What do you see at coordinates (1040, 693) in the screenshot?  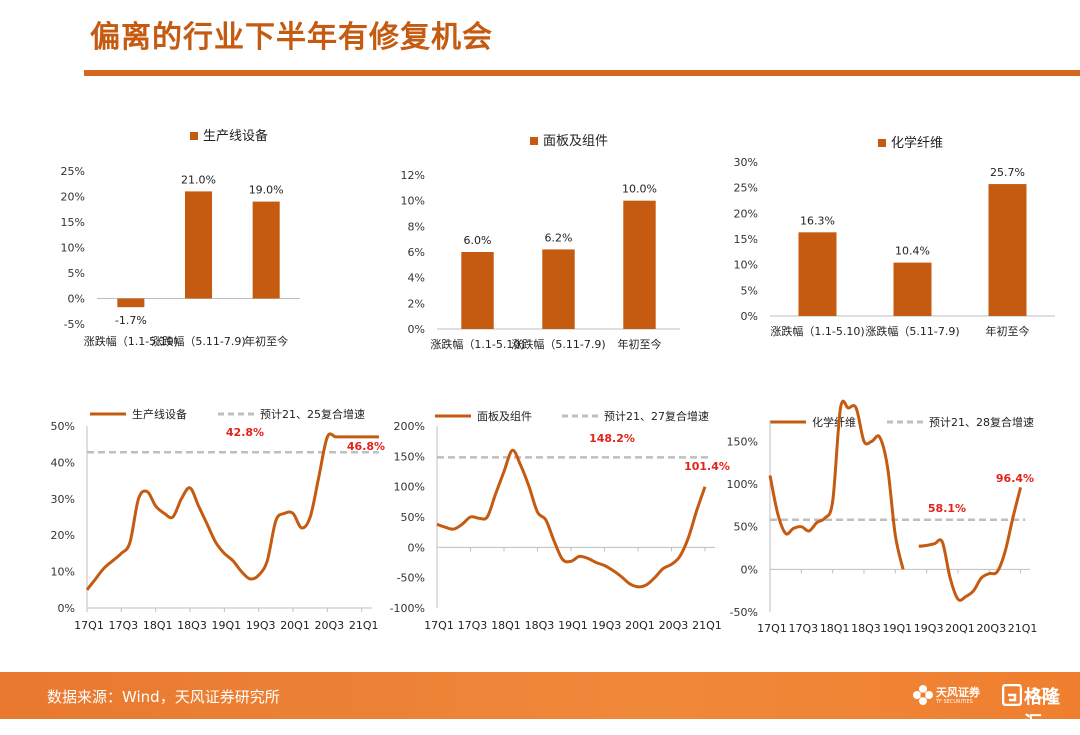 I see `page-number: 32` at bounding box center [1040, 693].